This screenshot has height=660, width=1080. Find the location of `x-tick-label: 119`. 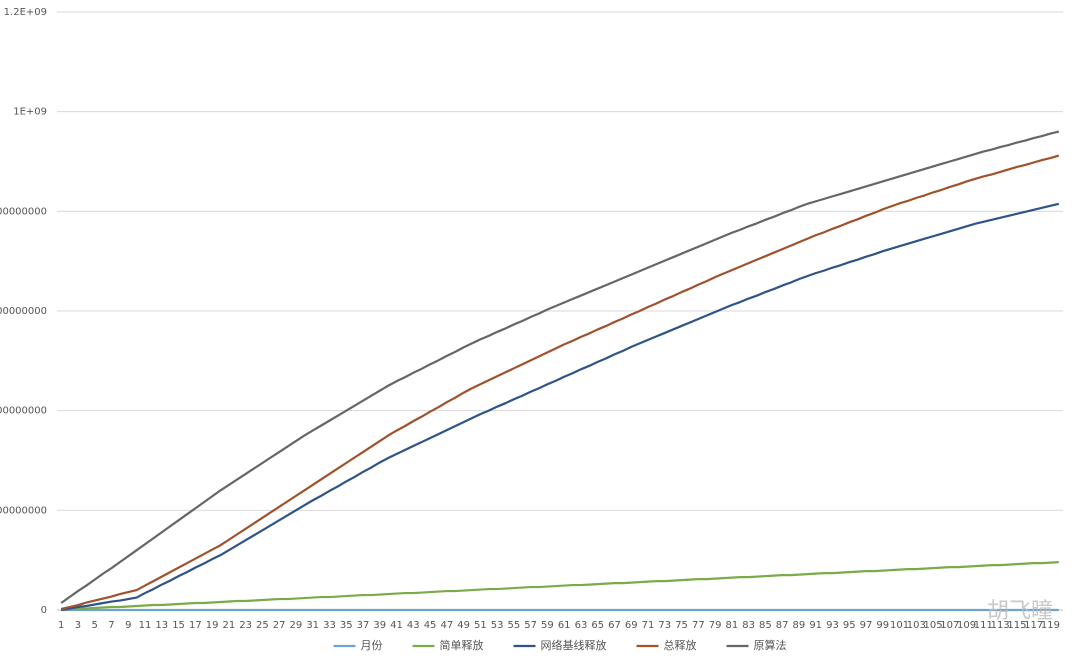

x-tick-label: 119 is located at coordinates (1050, 625).